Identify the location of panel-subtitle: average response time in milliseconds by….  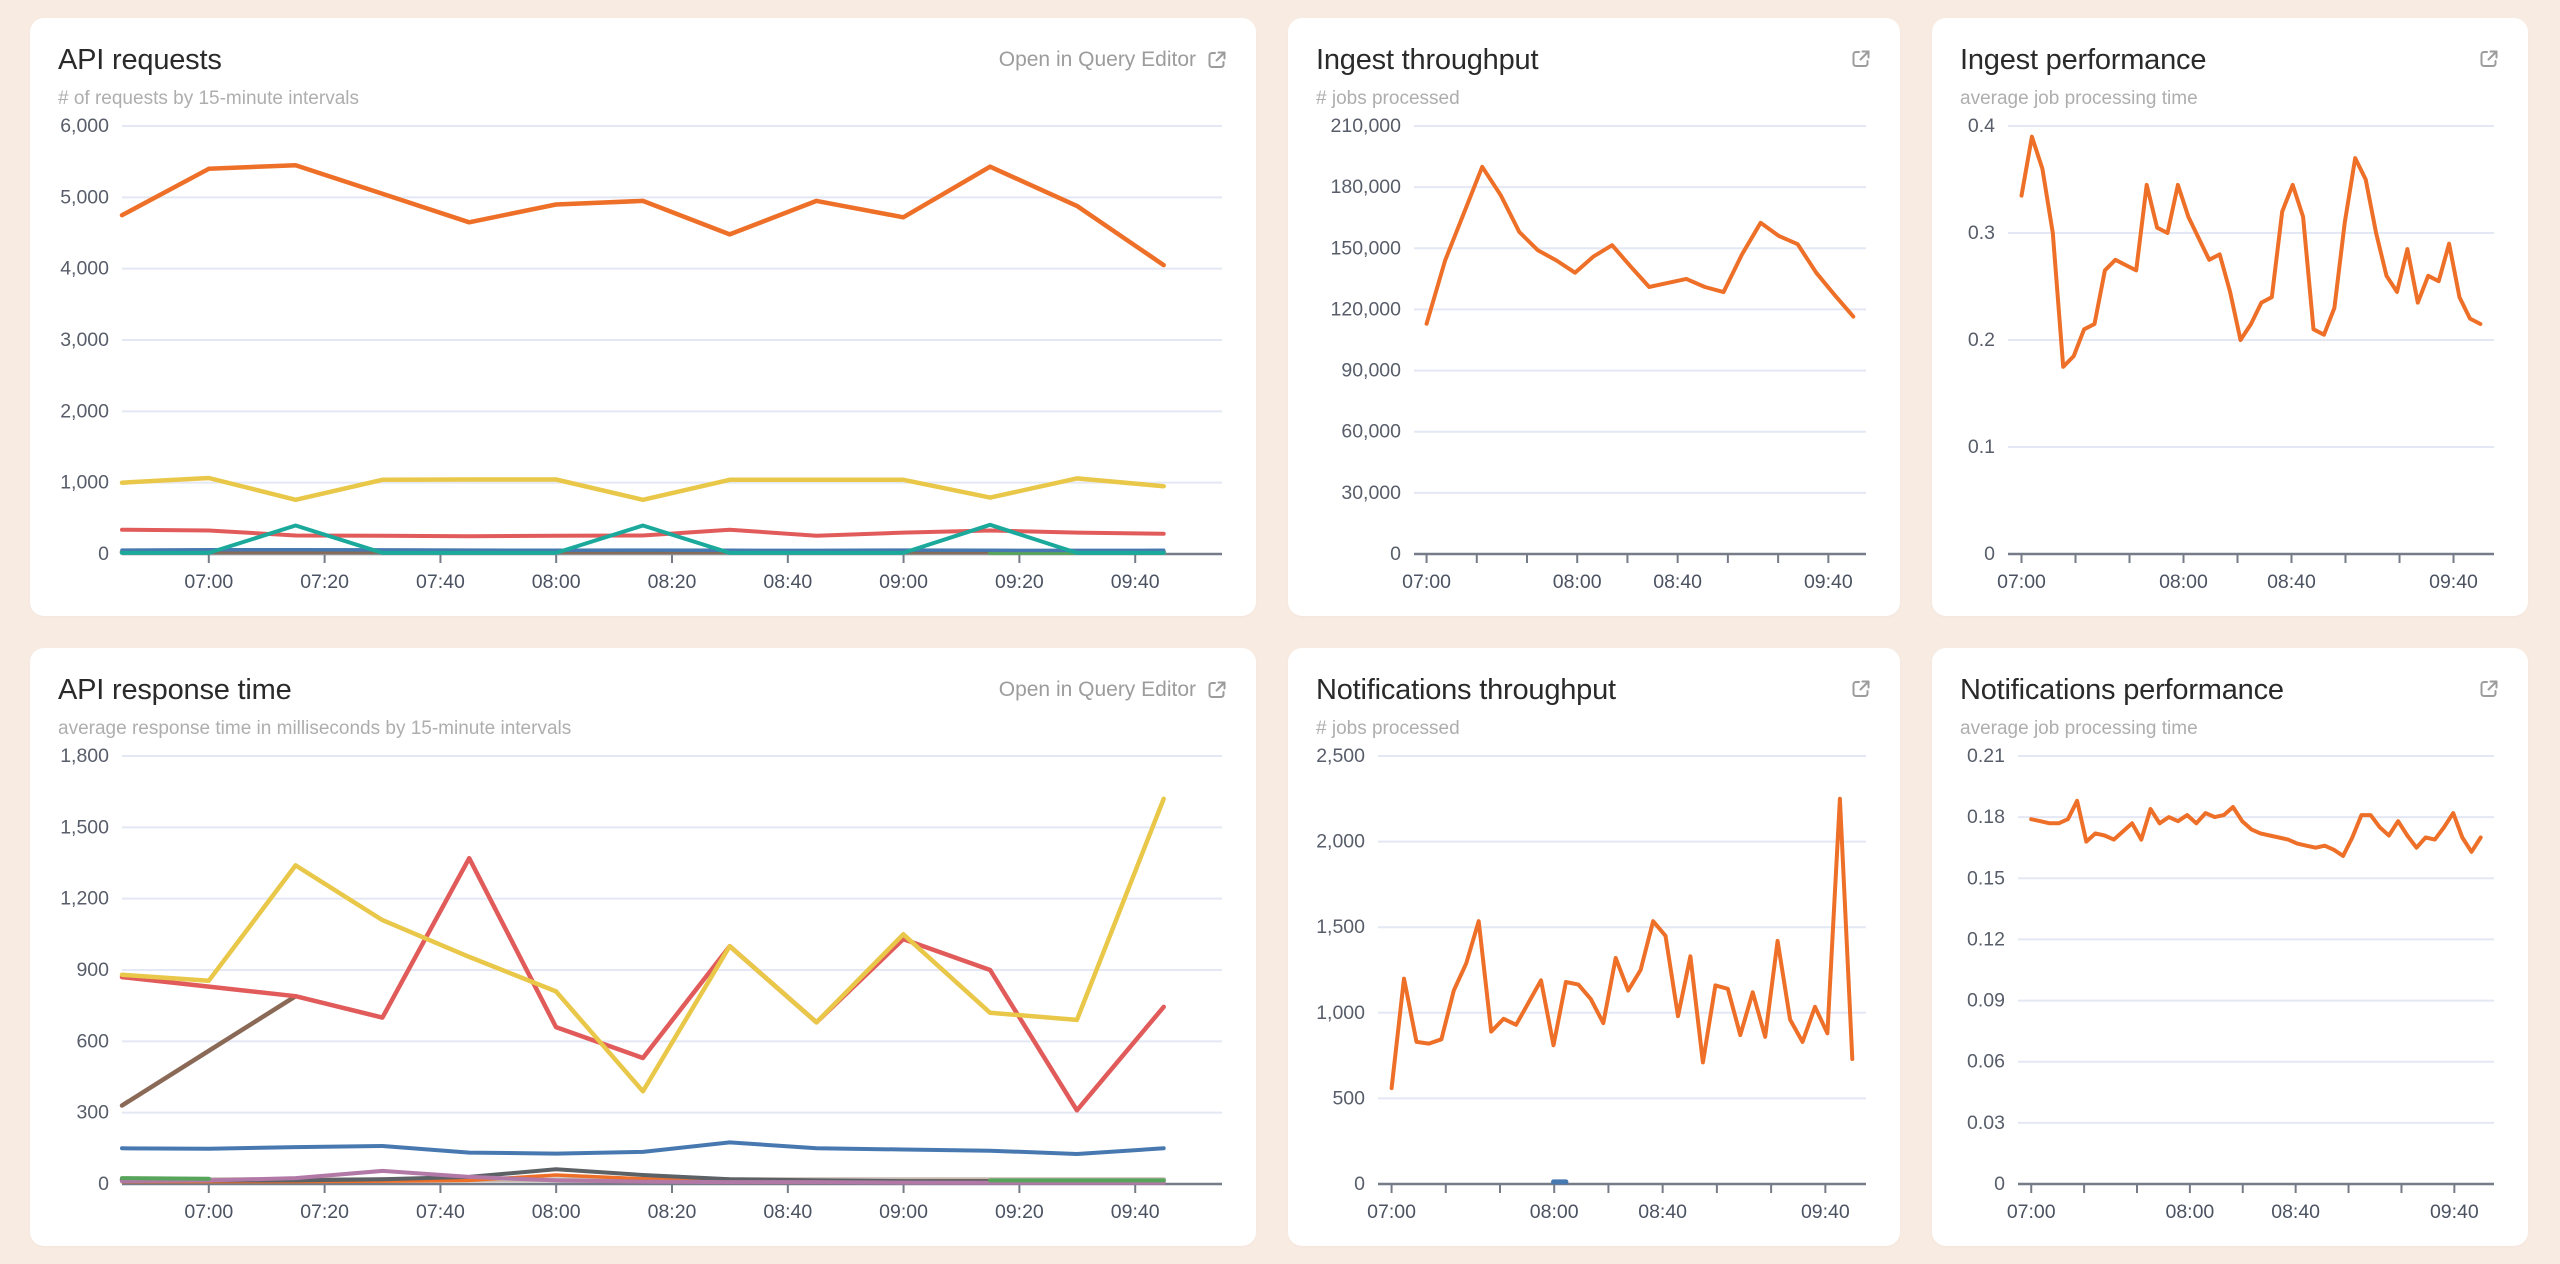
(315, 729).